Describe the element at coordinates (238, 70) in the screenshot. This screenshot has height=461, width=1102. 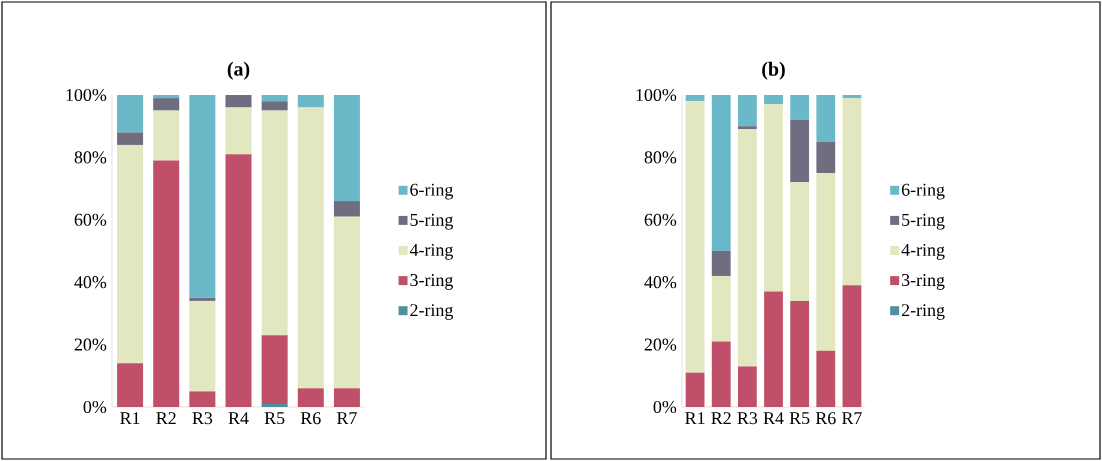
I see `chart-title: (a)` at that location.